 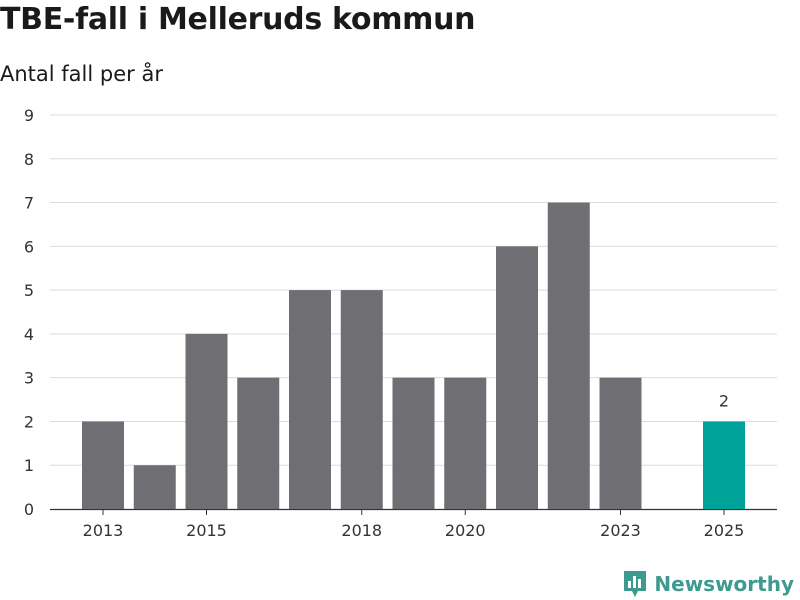 I want to click on y-tick-label-2: 2, so click(x=29, y=421).